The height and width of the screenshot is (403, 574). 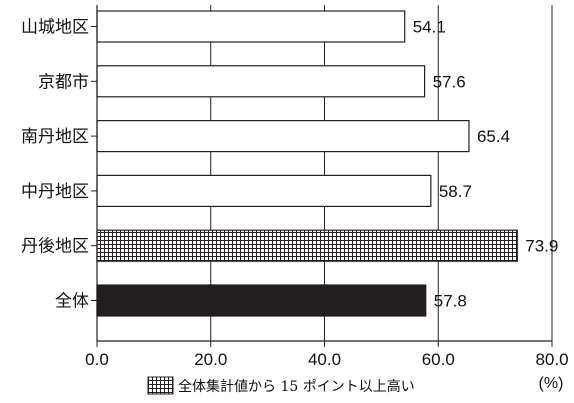 What do you see at coordinates (55, 28) in the screenshot?
I see `category-label: 山城地区` at bounding box center [55, 28].